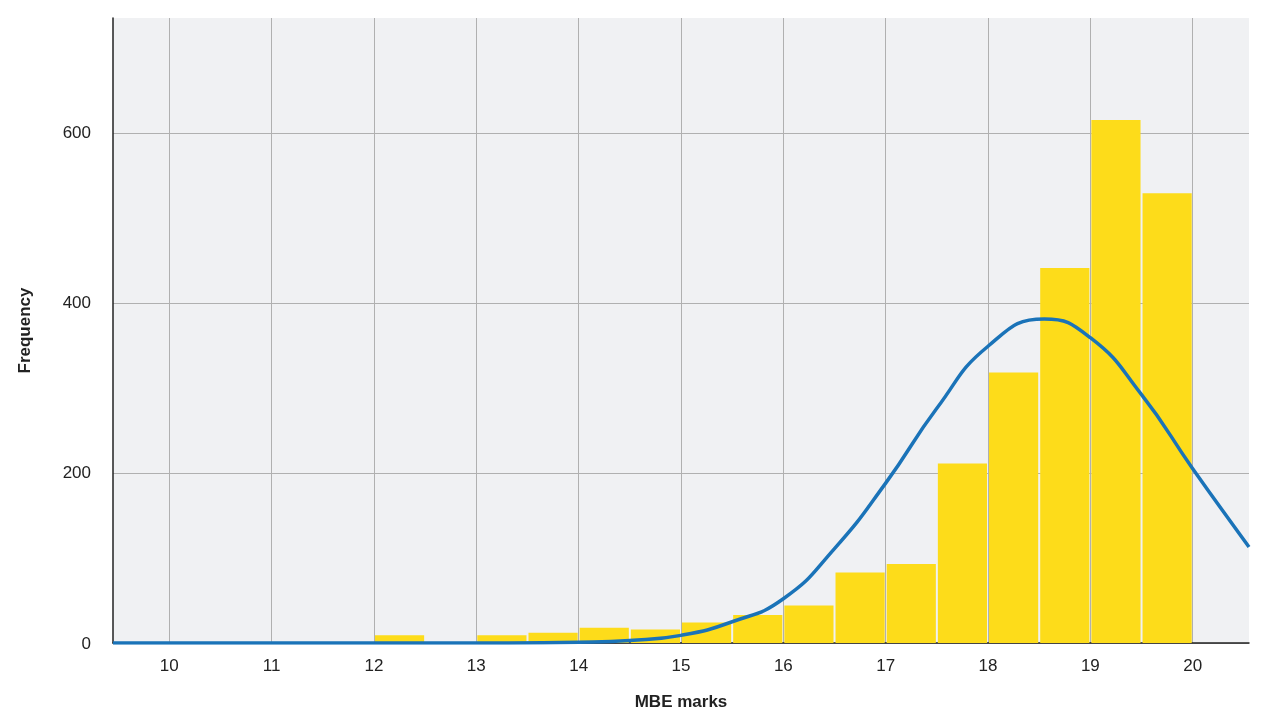 The height and width of the screenshot is (723, 1267). I want to click on x-tick-label: 20, so click(1193, 665).